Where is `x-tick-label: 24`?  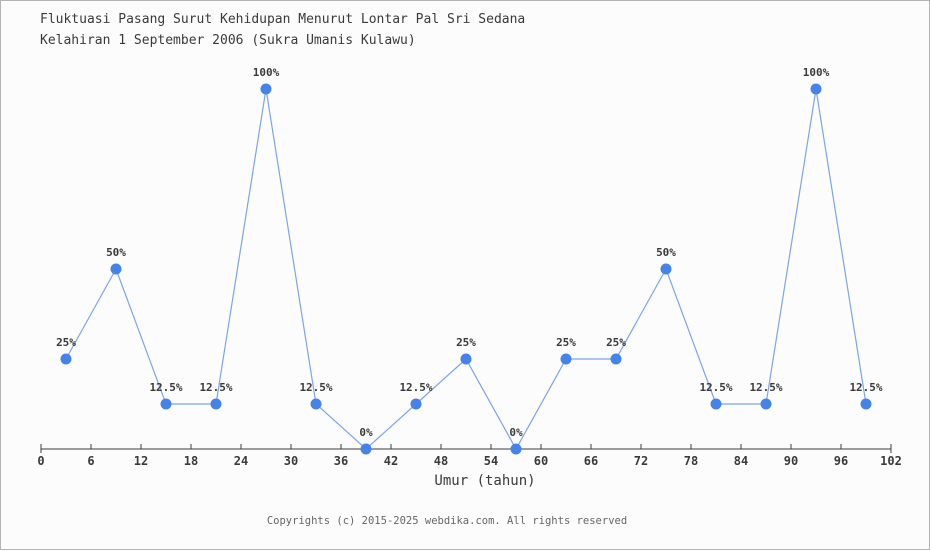
x-tick-label: 24 is located at coordinates (241, 461).